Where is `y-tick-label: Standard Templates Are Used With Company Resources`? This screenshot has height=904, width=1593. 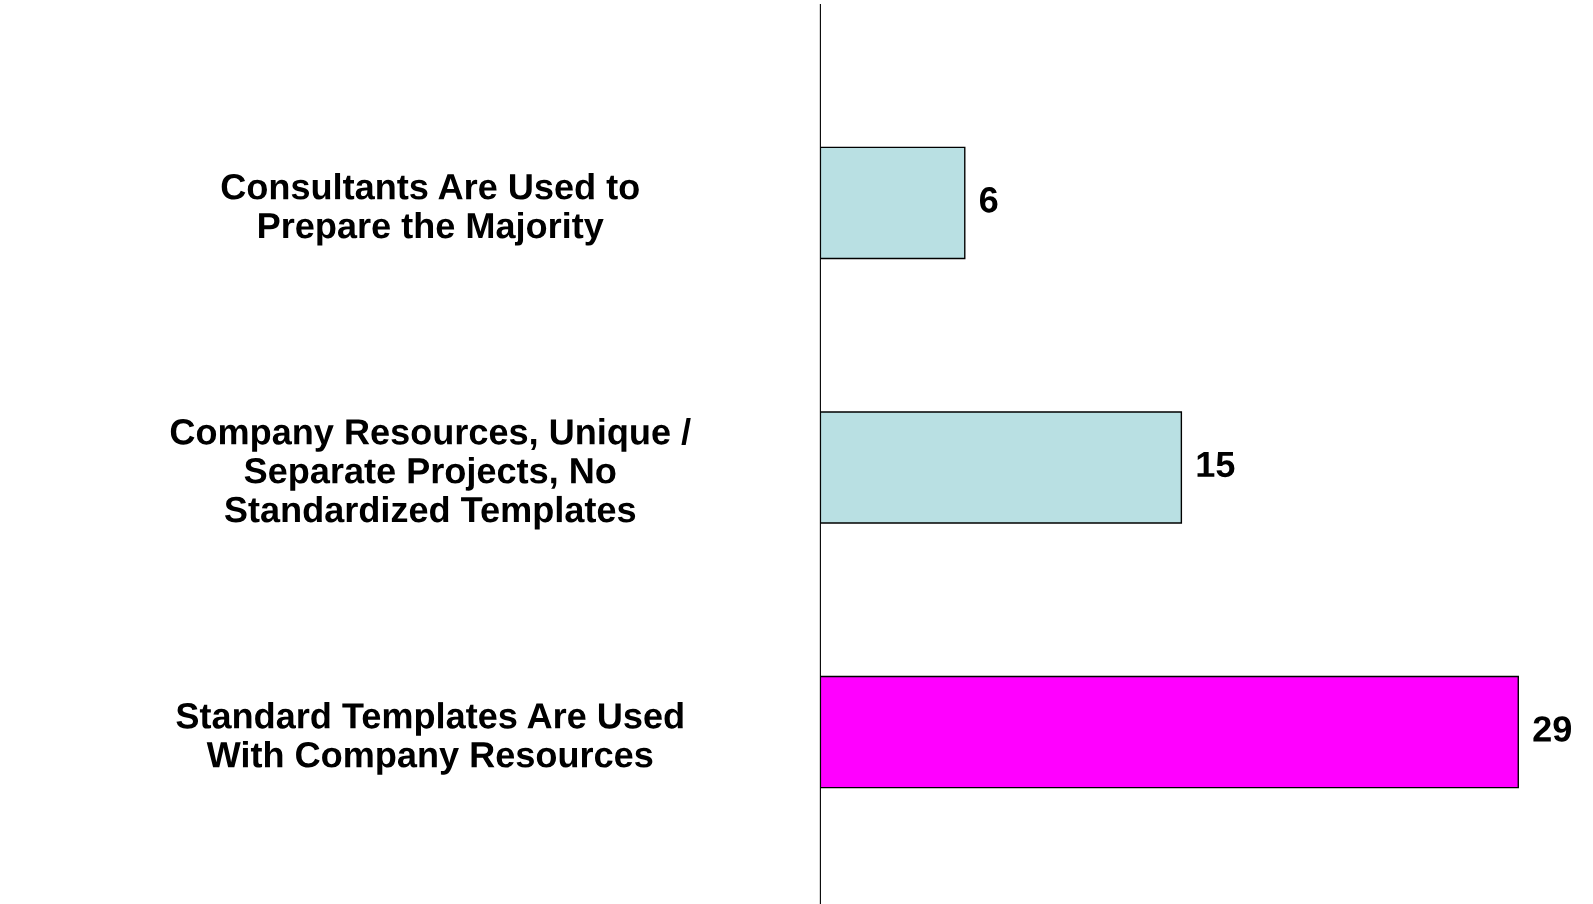
y-tick-label: Standard Templates Are Used With Company Resources is located at coordinates (429, 738).